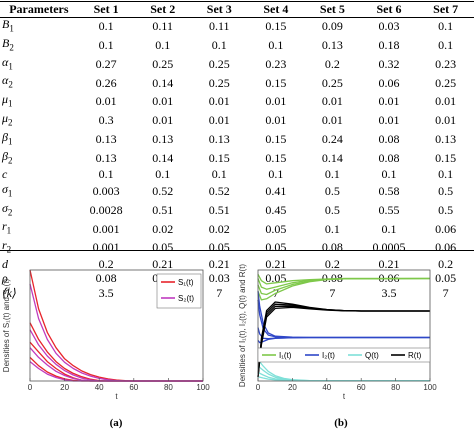  What do you see at coordinates (276, 209) in the screenshot?
I see `table-cell: 0.45` at bounding box center [276, 209].